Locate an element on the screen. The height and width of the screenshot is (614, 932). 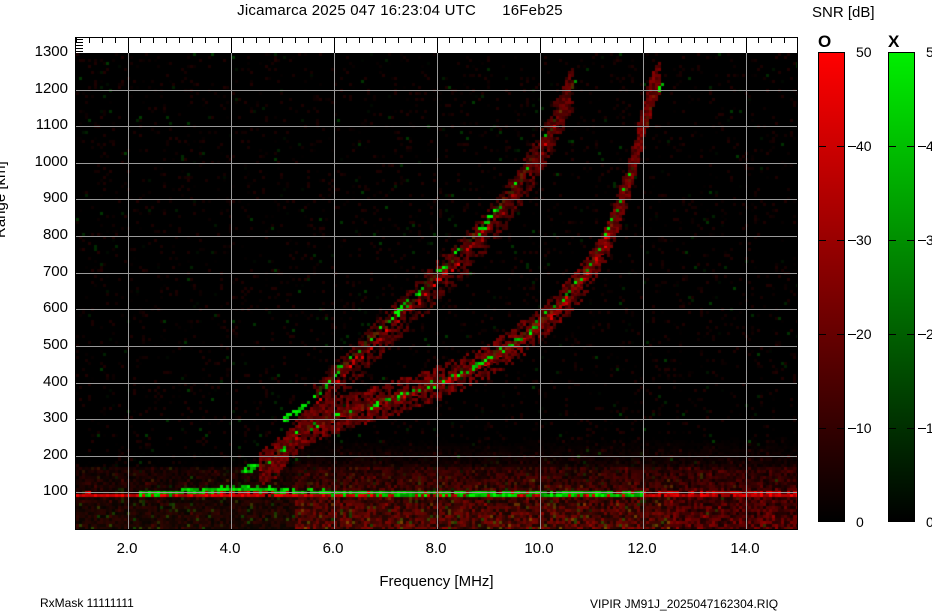
y-axis-tick-label: 400 is located at coordinates (55, 381).